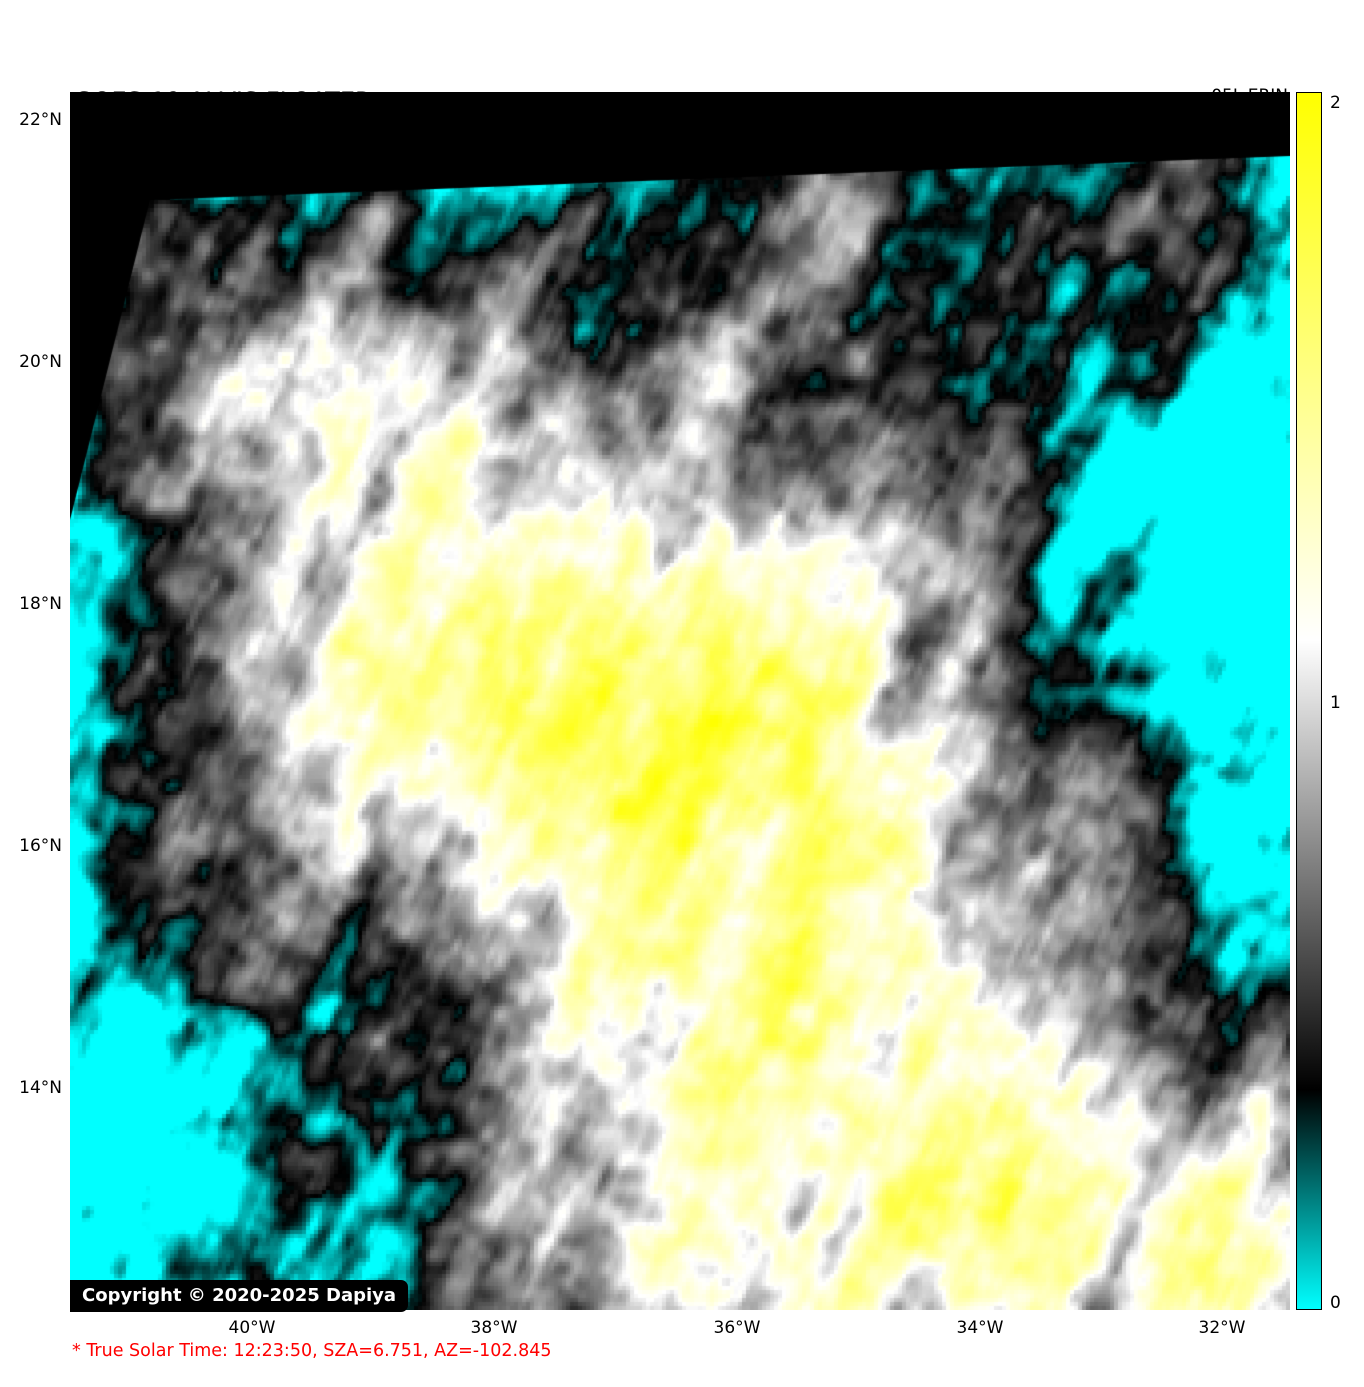 This screenshot has height=1387, width=1364. Describe the element at coordinates (1335, 703) in the screenshot. I see `colorbar-tick-1: 1` at that location.